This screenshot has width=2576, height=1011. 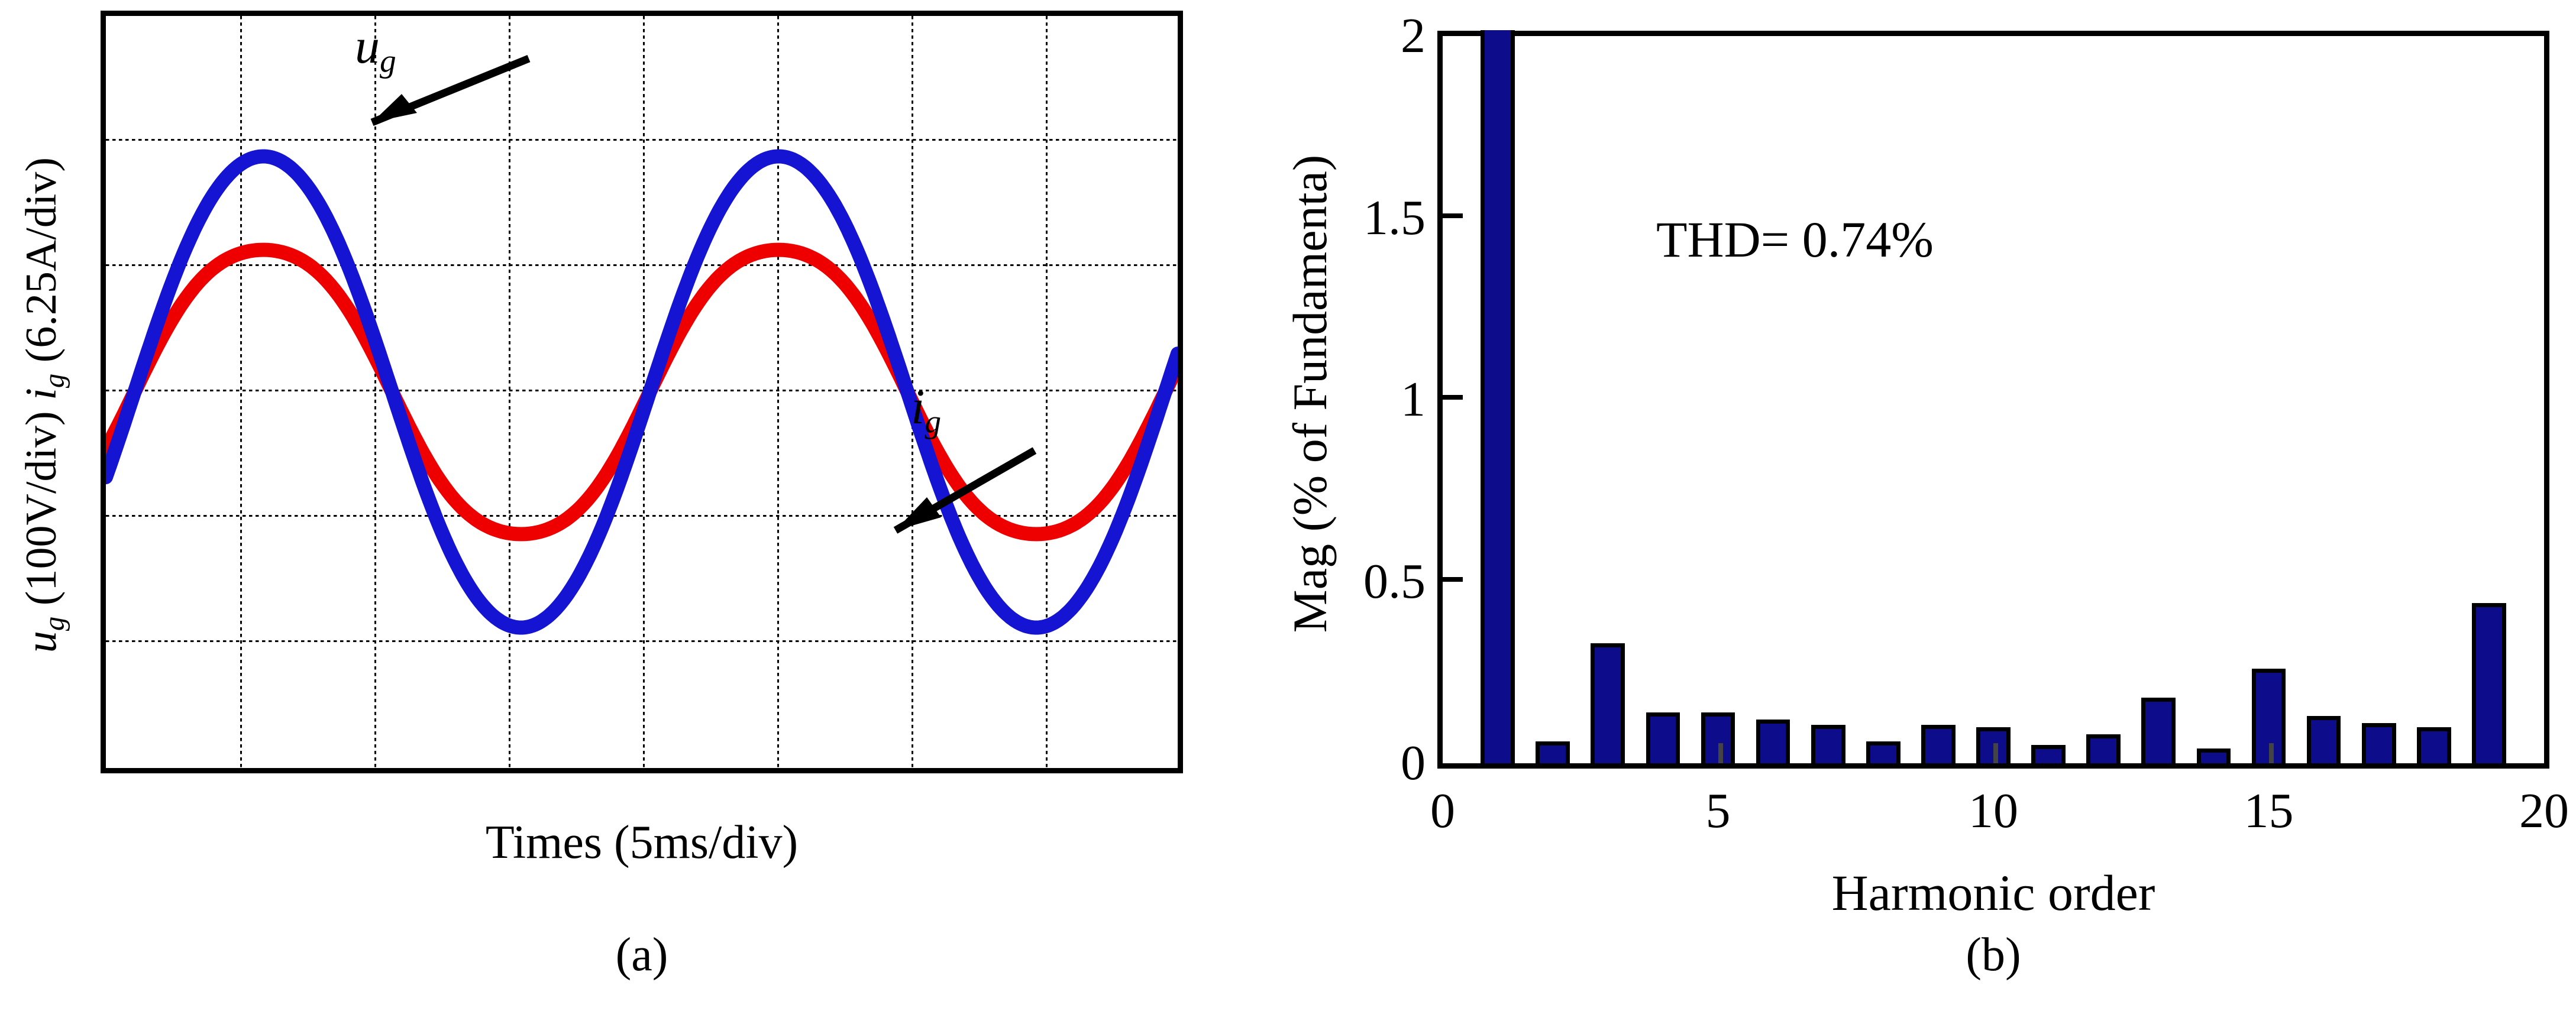 I want to click on label-ug-annotation: ug, so click(x=375, y=49).